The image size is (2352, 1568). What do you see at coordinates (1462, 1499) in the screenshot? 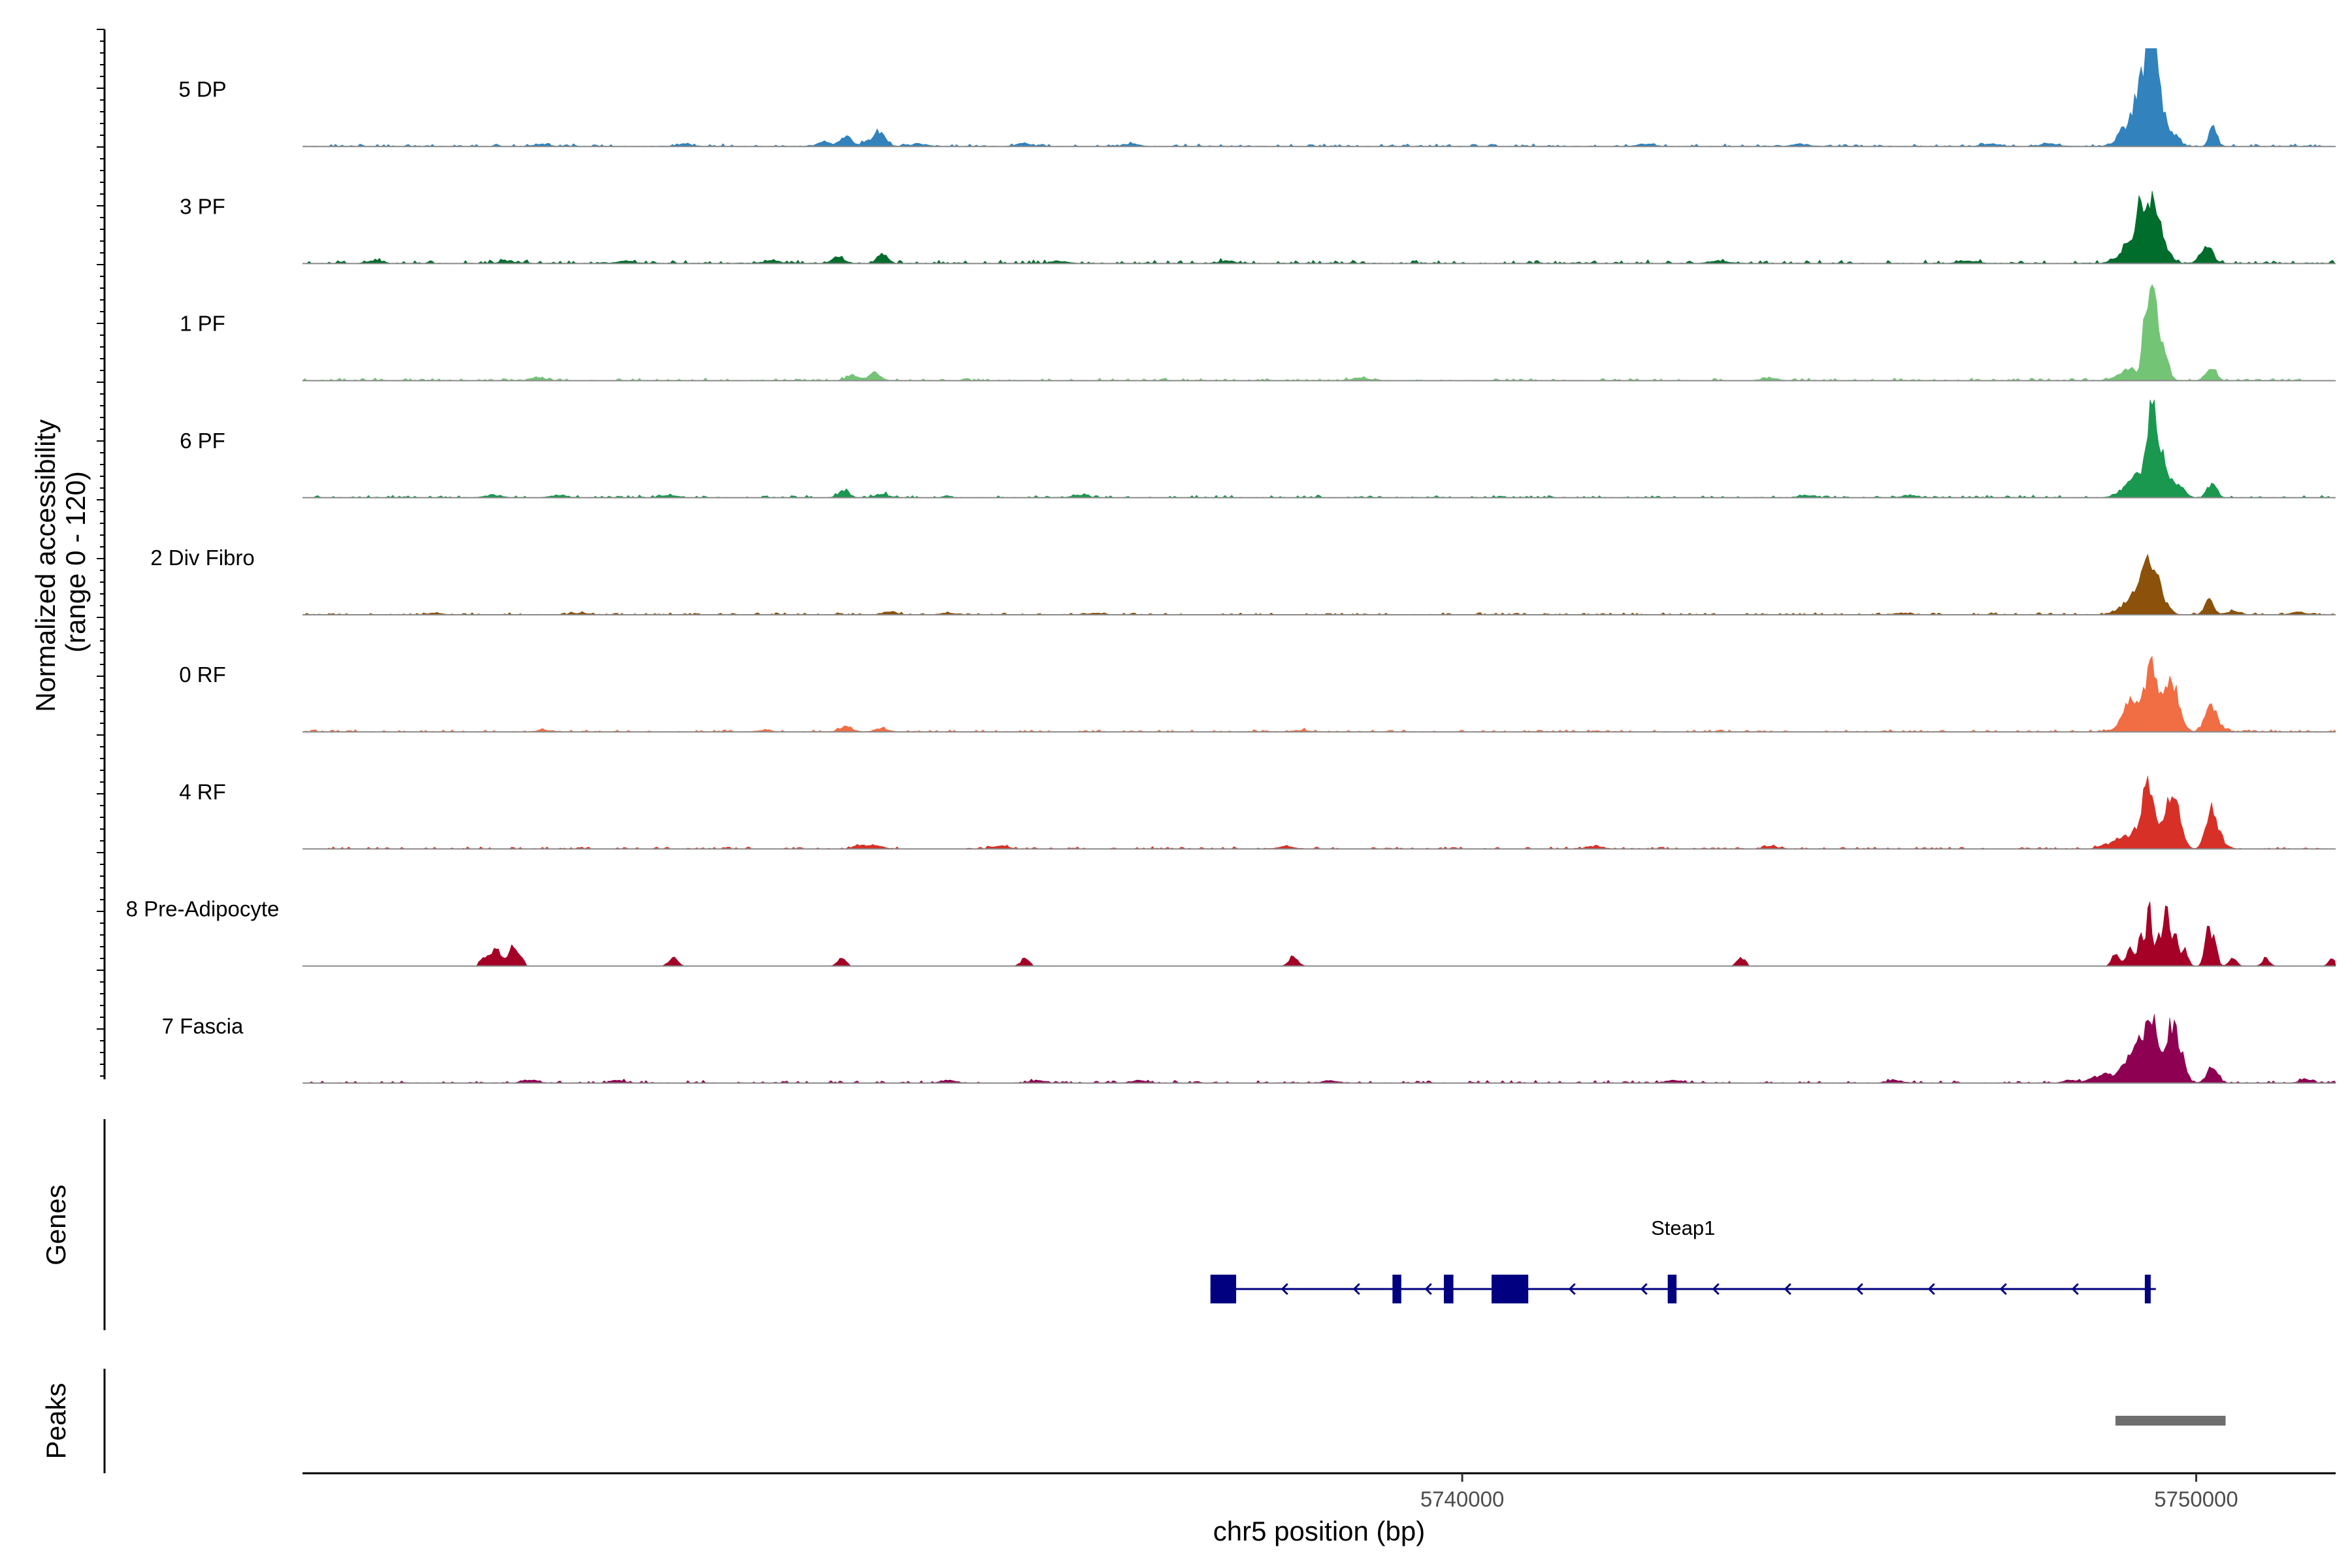
I see `x-tick-label: 5740000` at bounding box center [1462, 1499].